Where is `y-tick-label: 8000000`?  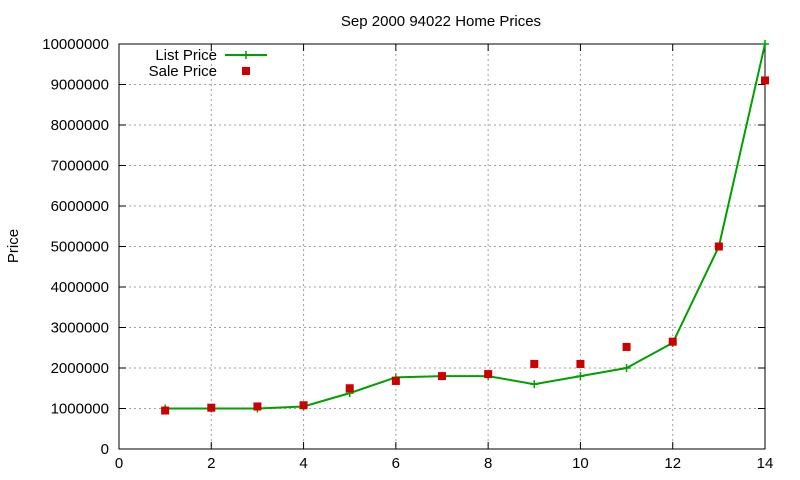 y-tick-label: 8000000 is located at coordinates (80, 125).